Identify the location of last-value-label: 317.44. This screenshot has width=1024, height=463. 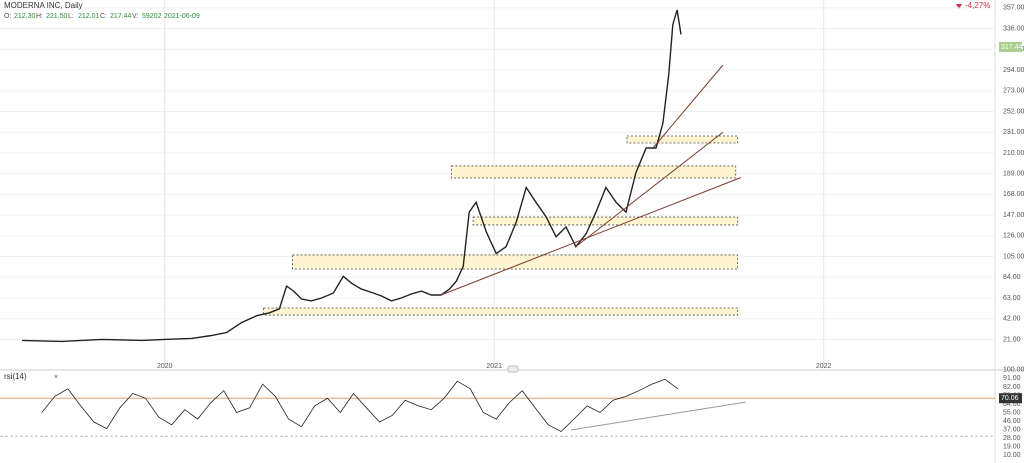
(1012, 47).